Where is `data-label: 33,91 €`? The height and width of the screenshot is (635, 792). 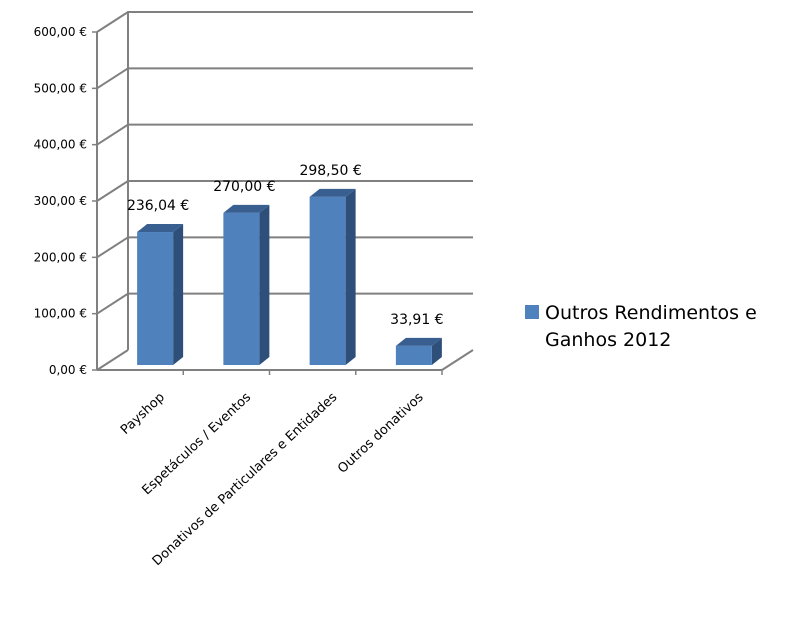
data-label: 33,91 € is located at coordinates (416, 320).